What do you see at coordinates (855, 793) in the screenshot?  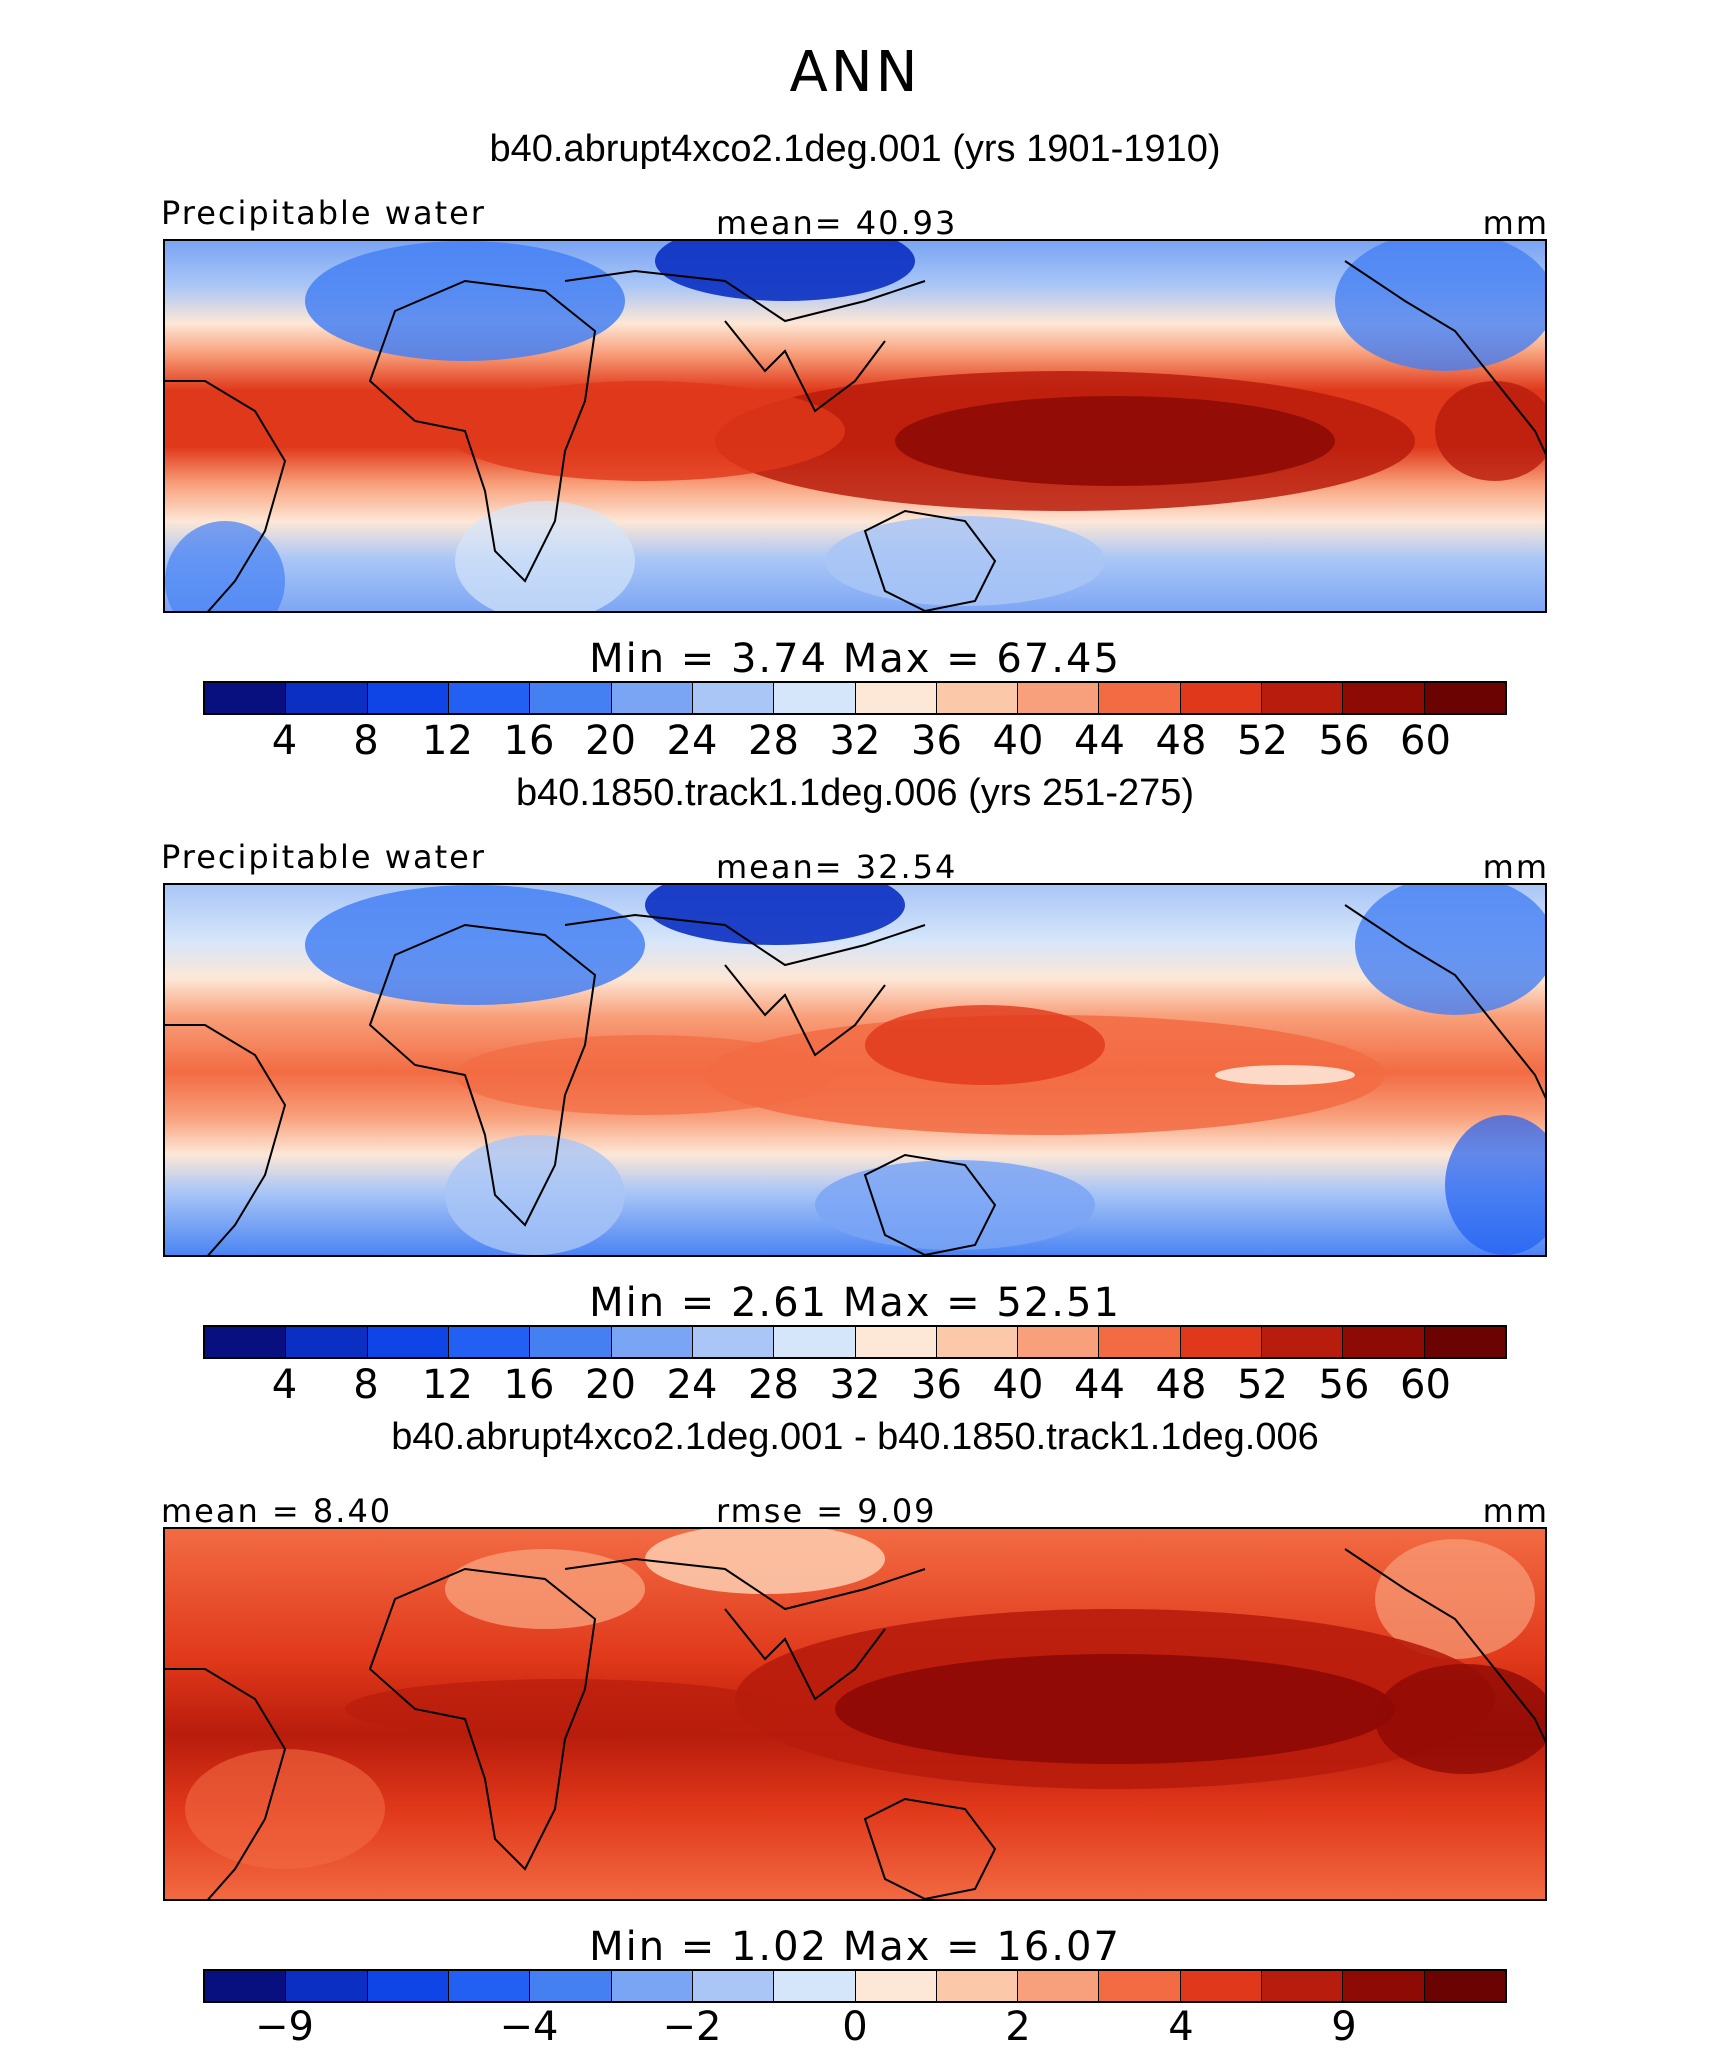 I see `case-title: b40.1850.track1.1deg.006 (yrs 251-275)` at bounding box center [855, 793].